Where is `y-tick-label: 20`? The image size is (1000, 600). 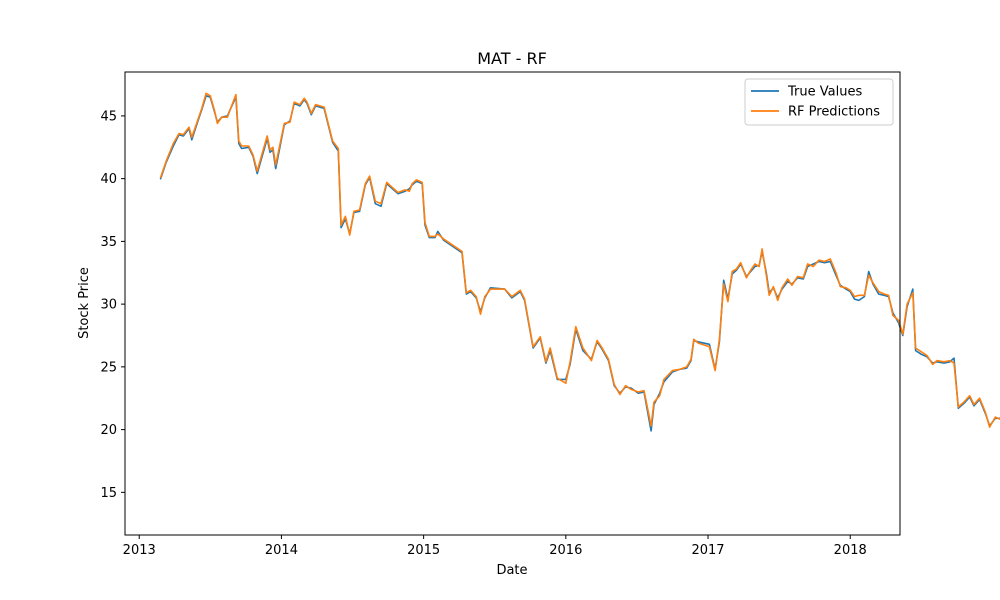
y-tick-label: 20 is located at coordinates (108, 430).